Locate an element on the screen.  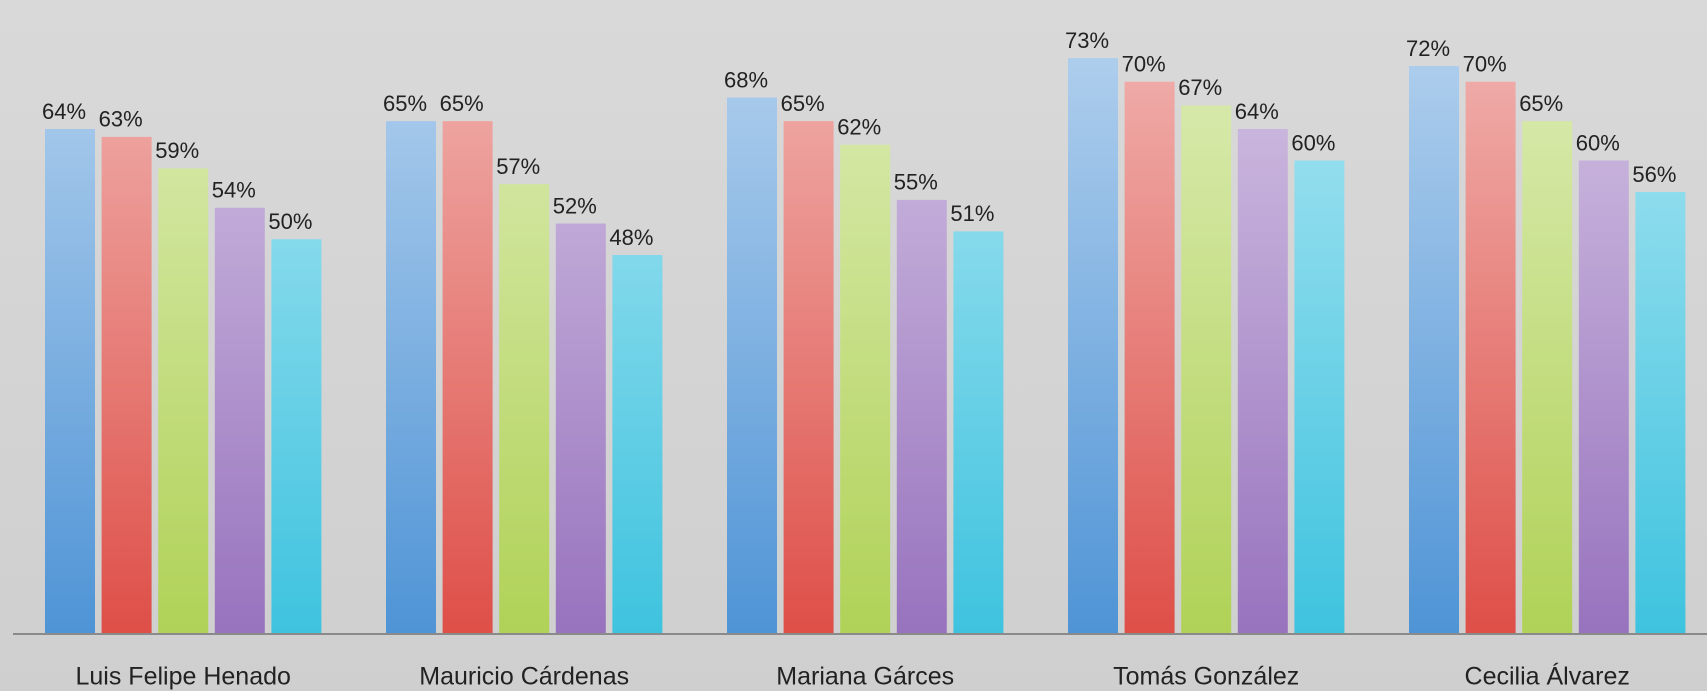
data-label: 50% is located at coordinates (290, 221).